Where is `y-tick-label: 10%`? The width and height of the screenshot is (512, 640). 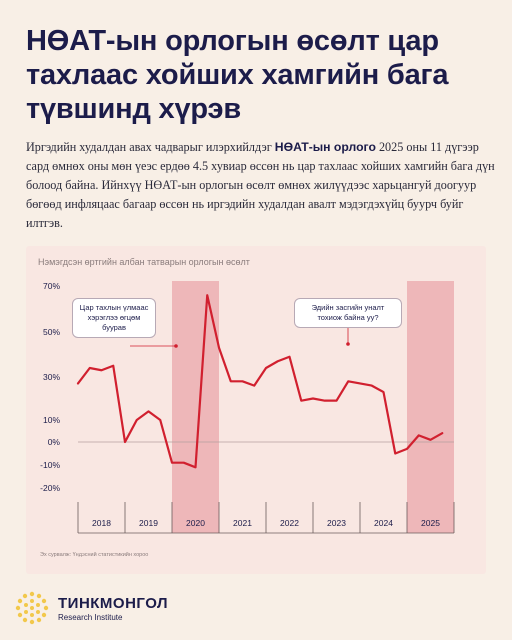 y-tick-label: 10% is located at coordinates (51, 420).